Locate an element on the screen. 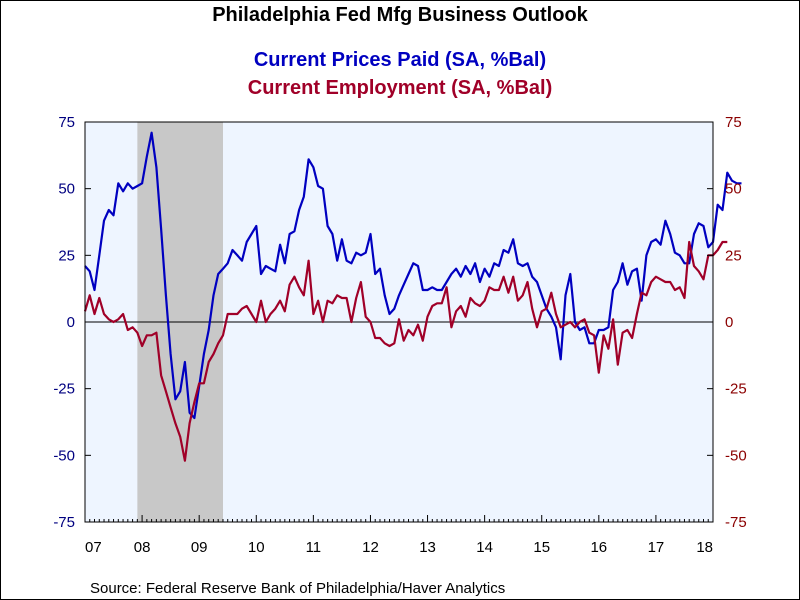 The height and width of the screenshot is (600, 800). left-tick-label: 0 is located at coordinates (71, 322).